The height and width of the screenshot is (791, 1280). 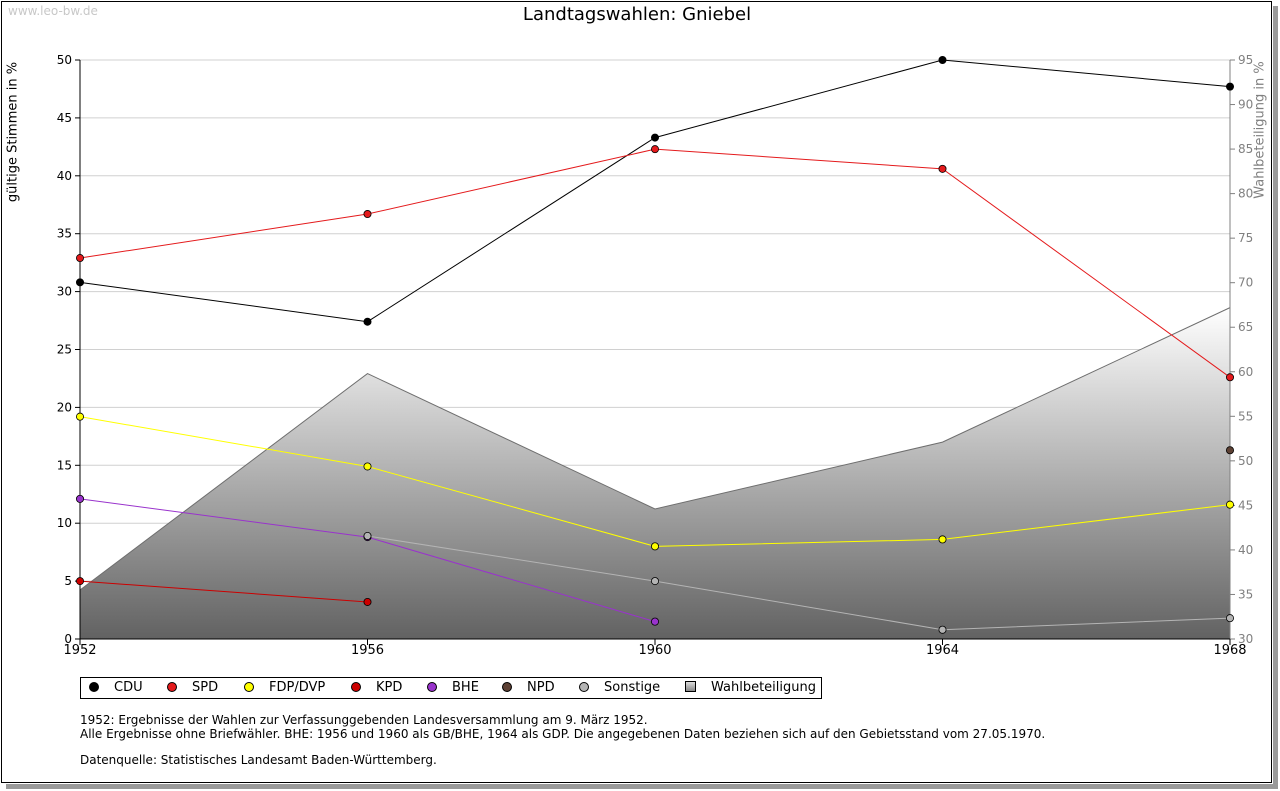 What do you see at coordinates (79, 650) in the screenshot?
I see `x-tick-label: 1952` at bounding box center [79, 650].